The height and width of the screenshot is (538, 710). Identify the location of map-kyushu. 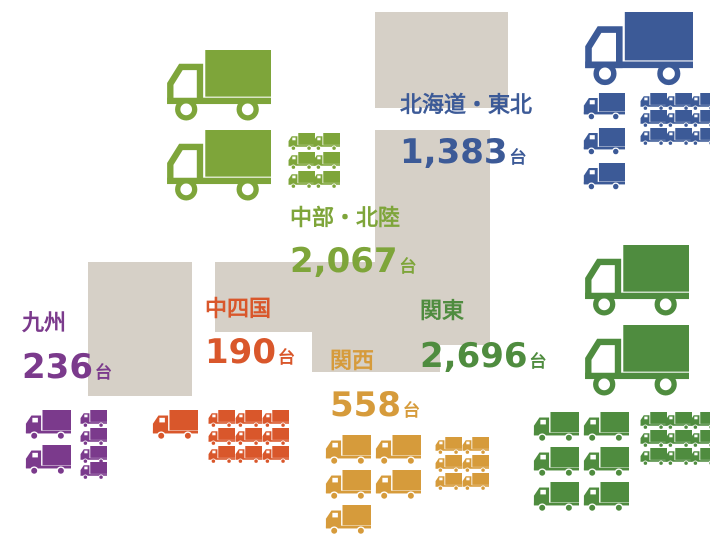
(140, 329).